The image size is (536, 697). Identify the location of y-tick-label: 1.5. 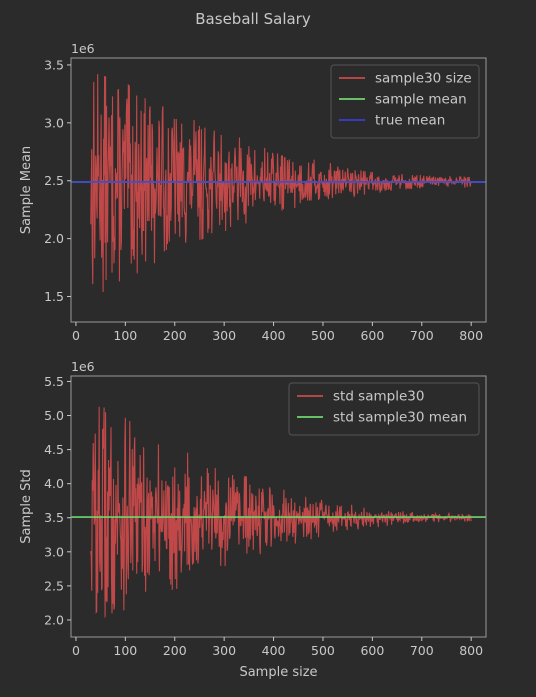
(54, 296).